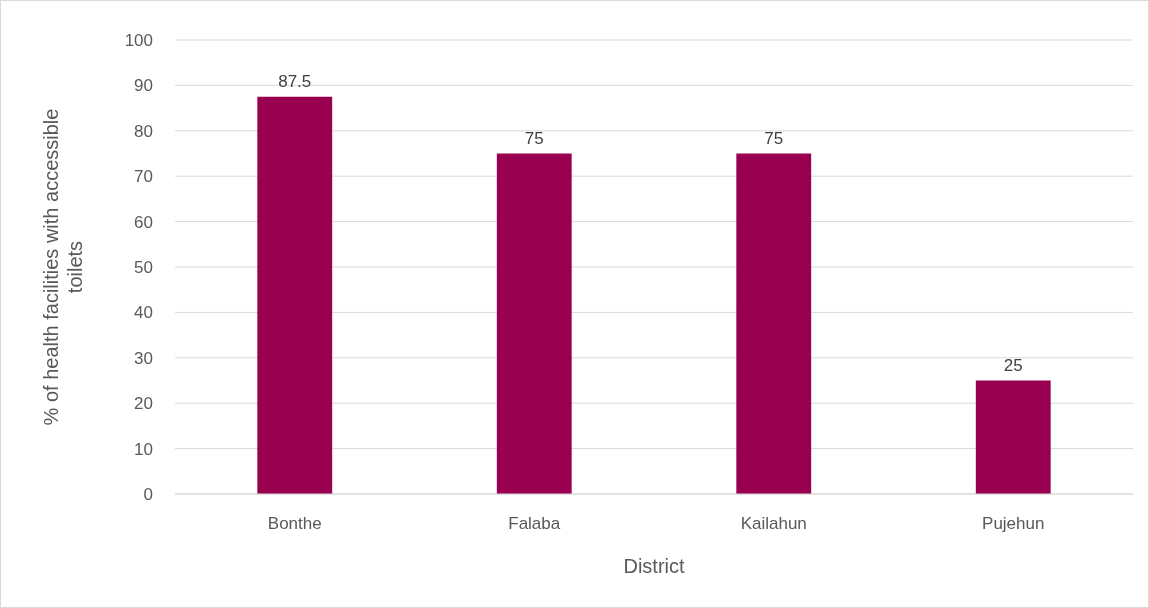 Image resolution: width=1149 pixels, height=608 pixels. Describe the element at coordinates (143, 267) in the screenshot. I see `y-tick-label: 50` at that location.